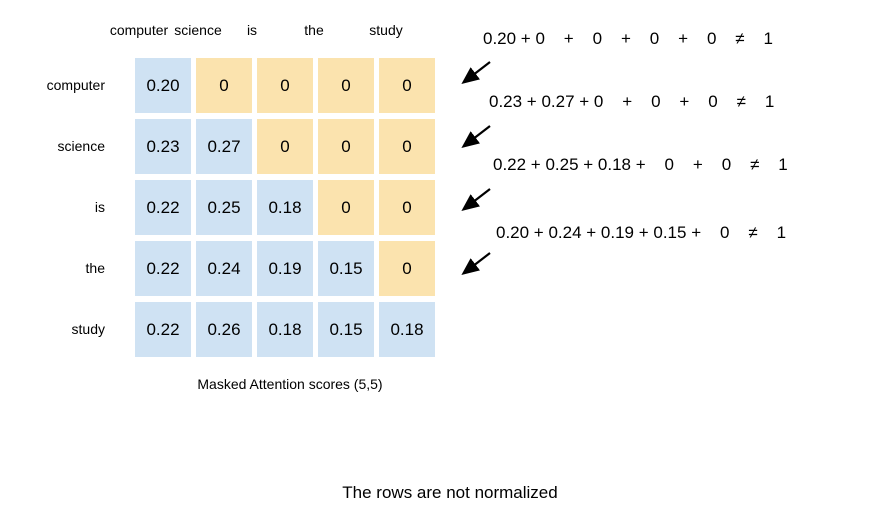 This screenshot has width=879, height=531. What do you see at coordinates (632, 101) in the screenshot?
I see `row-sum-equation-2: 0.23 + 0.27 + 0 + 0 + 0 ≠ 1` at bounding box center [632, 101].